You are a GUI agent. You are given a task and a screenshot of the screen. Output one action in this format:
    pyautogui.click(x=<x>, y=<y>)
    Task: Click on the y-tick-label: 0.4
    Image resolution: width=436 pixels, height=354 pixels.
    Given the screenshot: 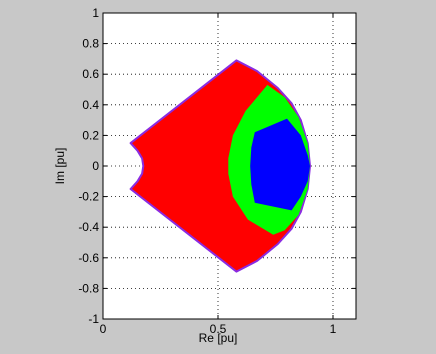 What is the action you would take?
    pyautogui.click(x=90, y=105)
    